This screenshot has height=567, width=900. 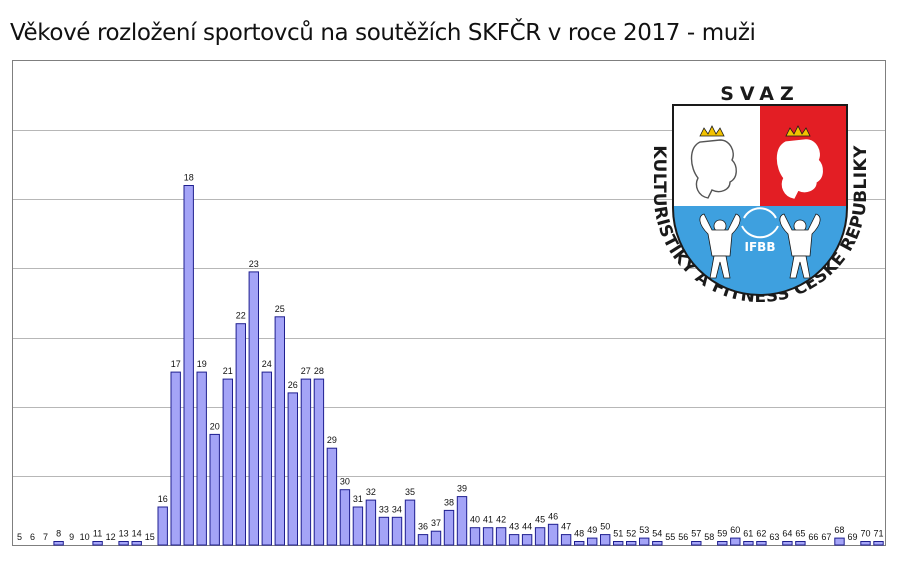 I want to click on data-label-37: 37, so click(x=436, y=523).